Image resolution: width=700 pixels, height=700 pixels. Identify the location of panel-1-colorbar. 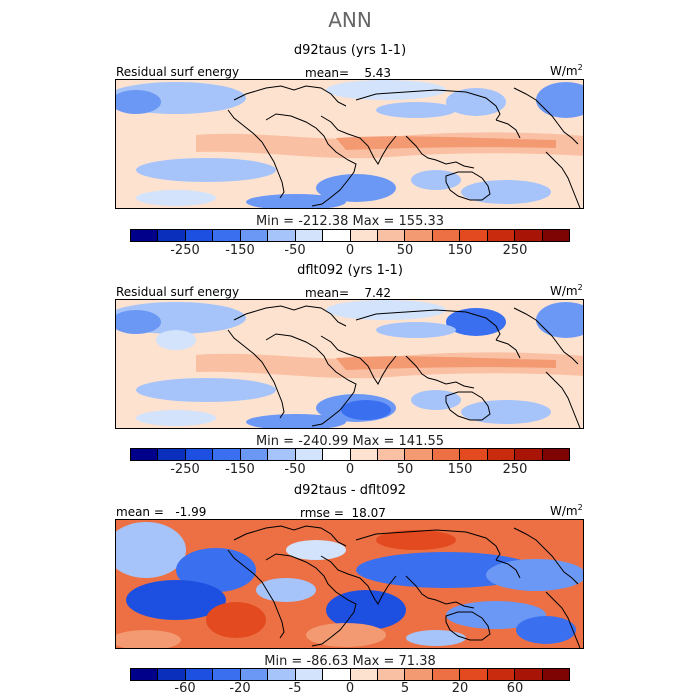
(350, 235).